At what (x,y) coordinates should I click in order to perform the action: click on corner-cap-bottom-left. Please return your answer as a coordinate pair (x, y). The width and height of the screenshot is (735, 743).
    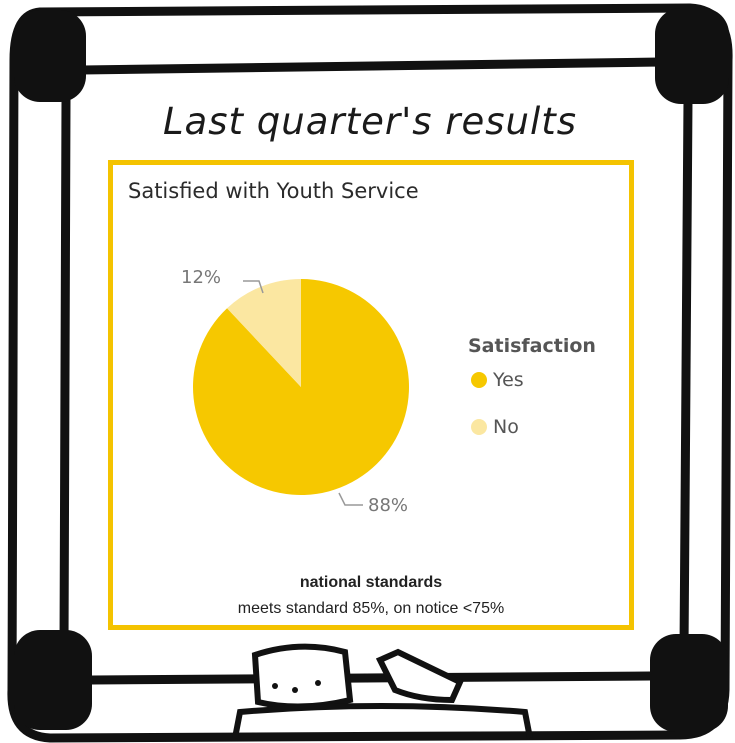
    Looking at the image, I should click on (53, 680).